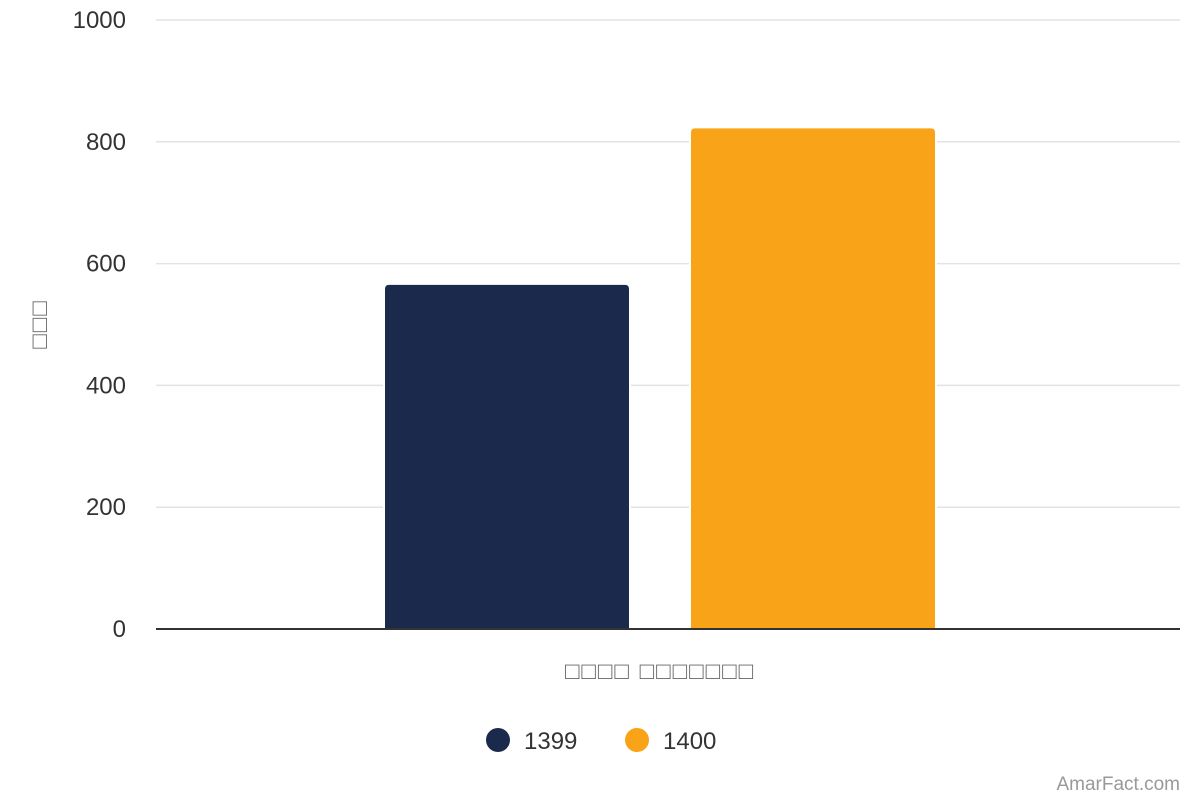 This screenshot has height=805, width=1200. I want to click on y-tick-label: 400, so click(106, 385).